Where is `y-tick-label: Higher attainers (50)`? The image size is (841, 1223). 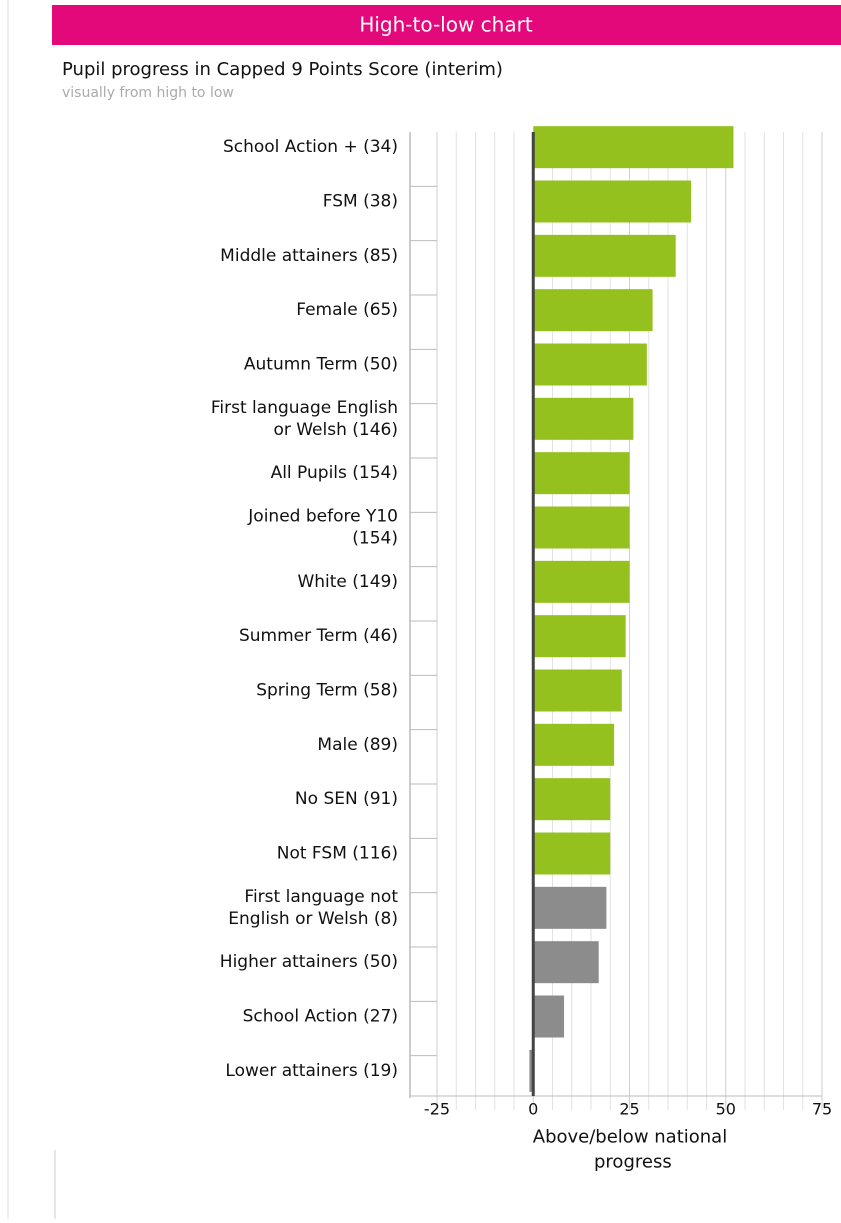
y-tick-label: Higher attainers (50) is located at coordinates (309, 962).